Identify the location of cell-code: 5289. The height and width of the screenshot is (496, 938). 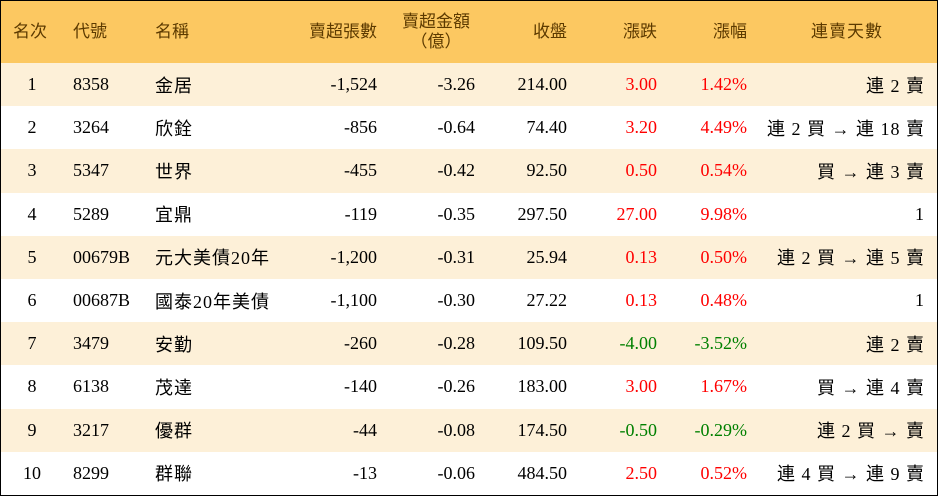
(91, 213).